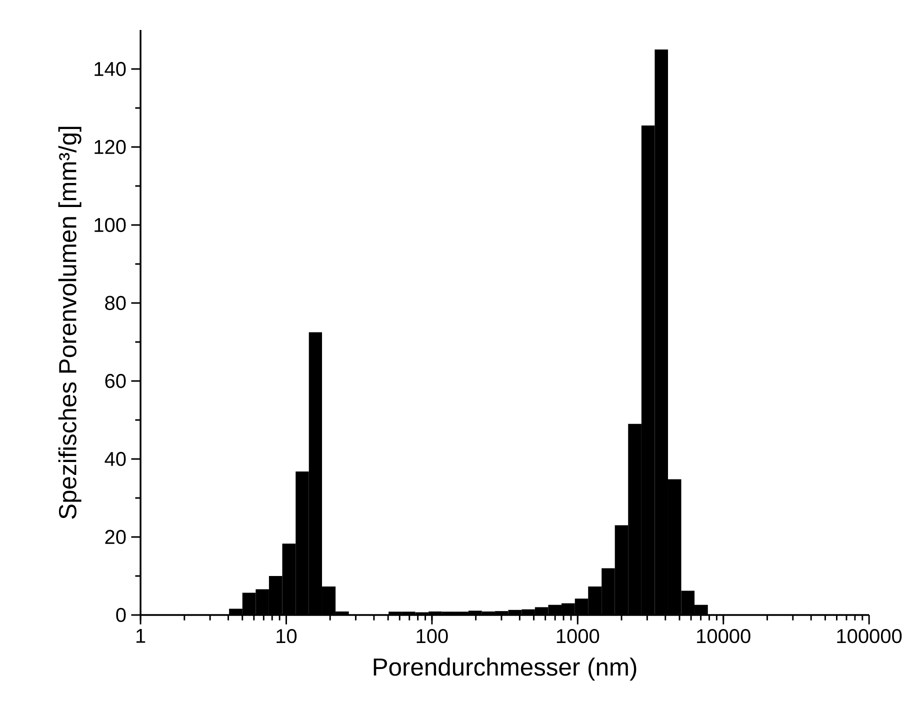 The width and height of the screenshot is (918, 721). I want to click on x-tick-label: 100, so click(432, 636).